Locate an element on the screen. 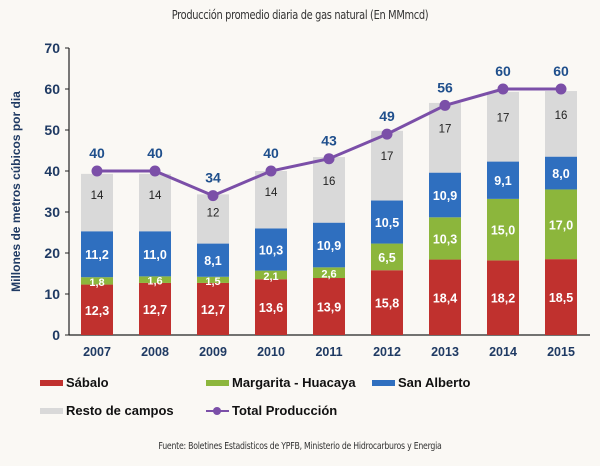  x-tick-label: 2012 is located at coordinates (387, 352).